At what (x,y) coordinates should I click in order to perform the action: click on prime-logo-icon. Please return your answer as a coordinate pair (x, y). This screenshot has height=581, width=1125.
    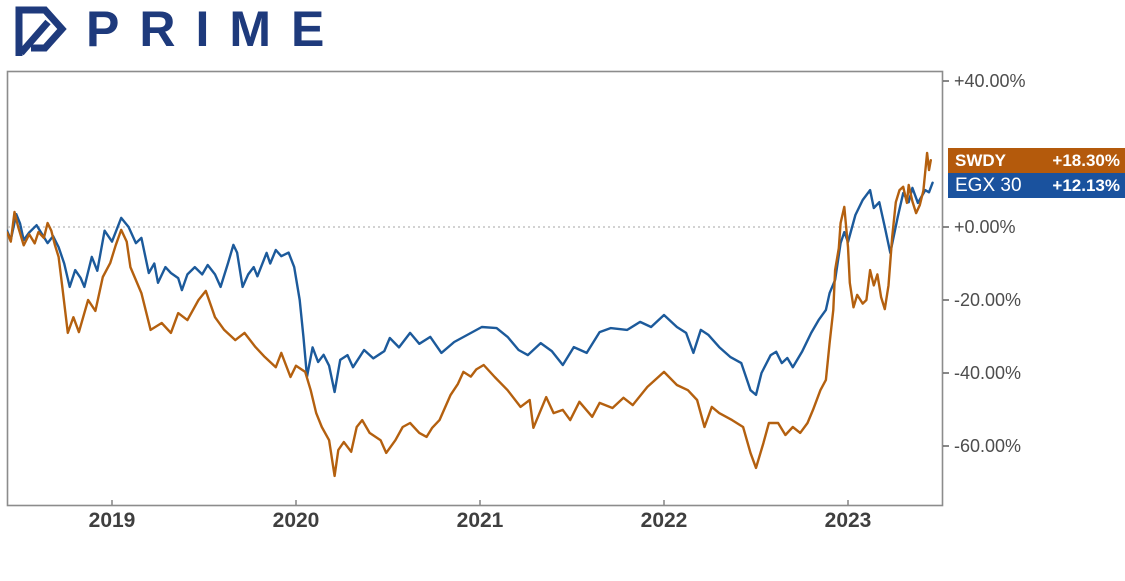
    Looking at the image, I should click on (41, 31).